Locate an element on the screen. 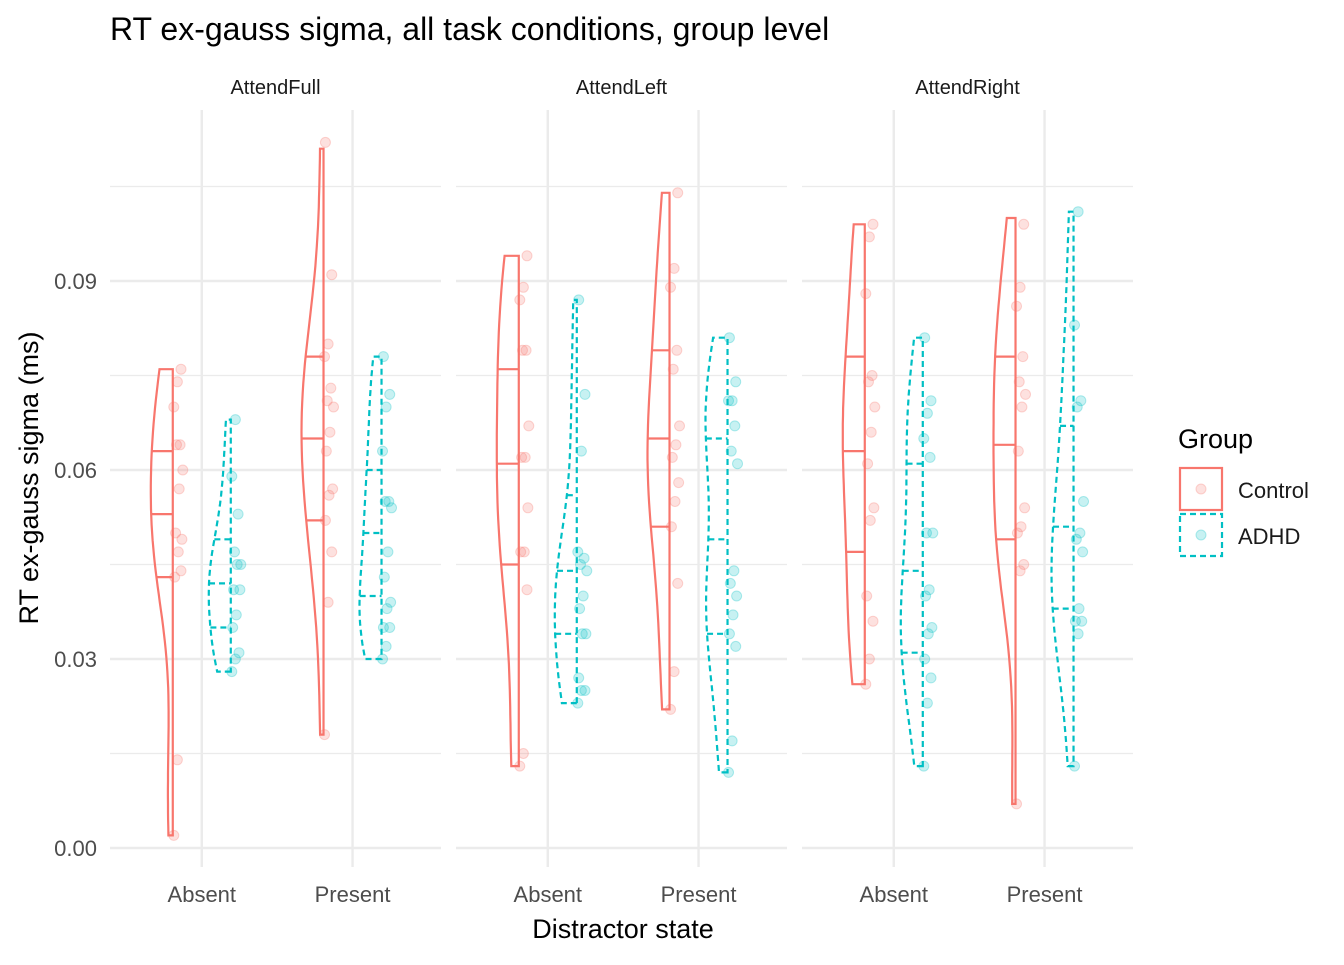  facet-label-AttendFull: AttendFull is located at coordinates (275, 88).